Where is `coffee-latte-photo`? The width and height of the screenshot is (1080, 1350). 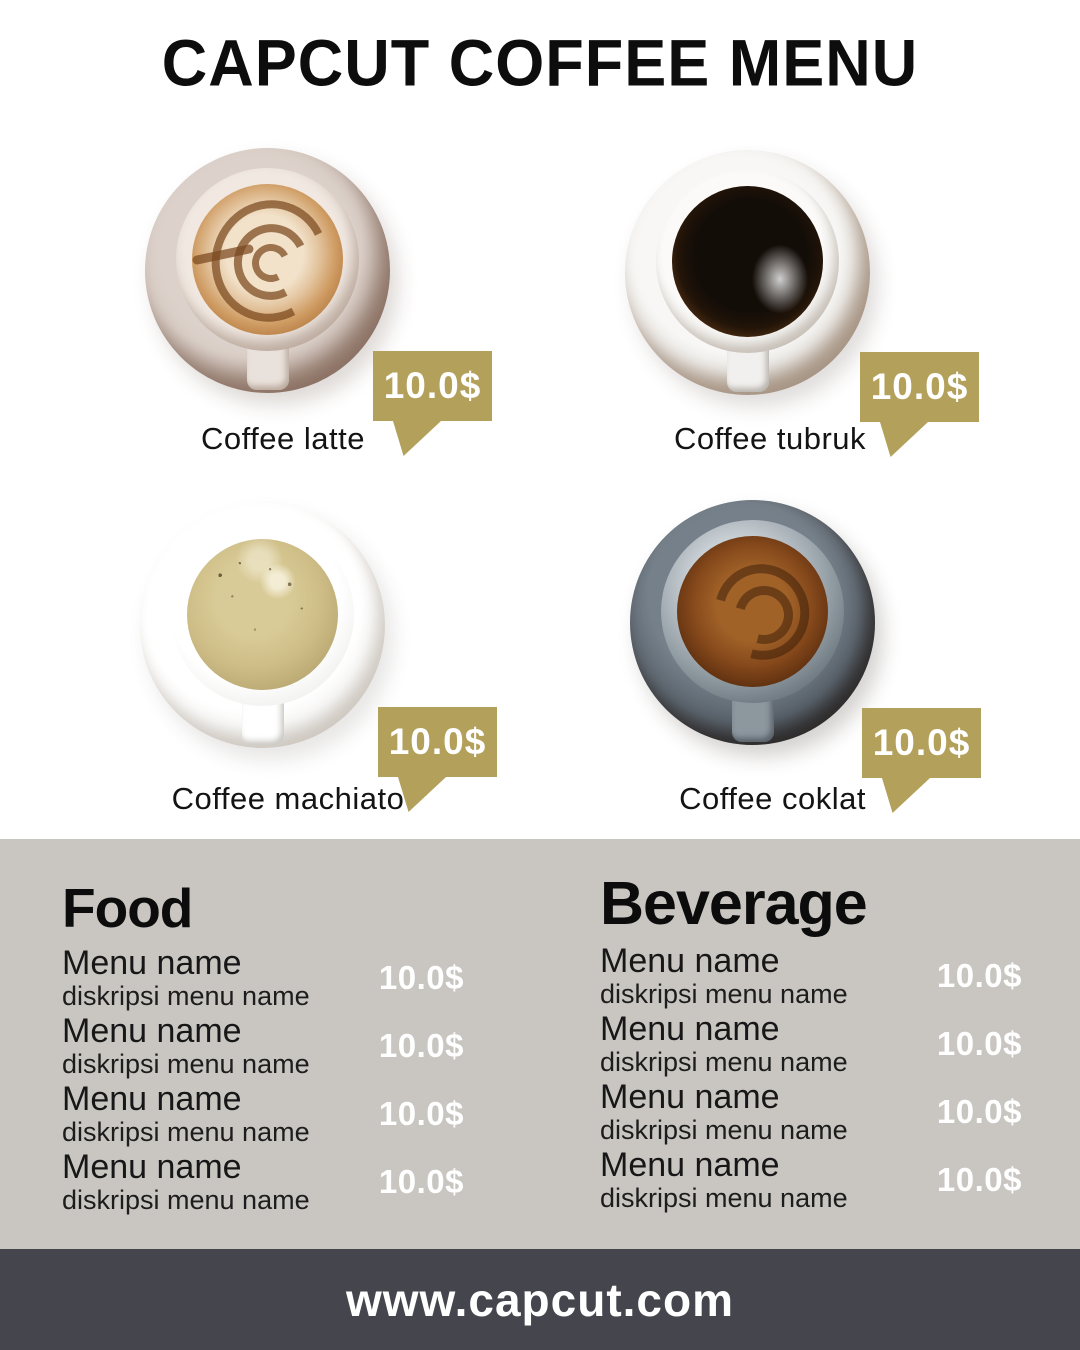
coffee-latte-photo is located at coordinates (267, 270).